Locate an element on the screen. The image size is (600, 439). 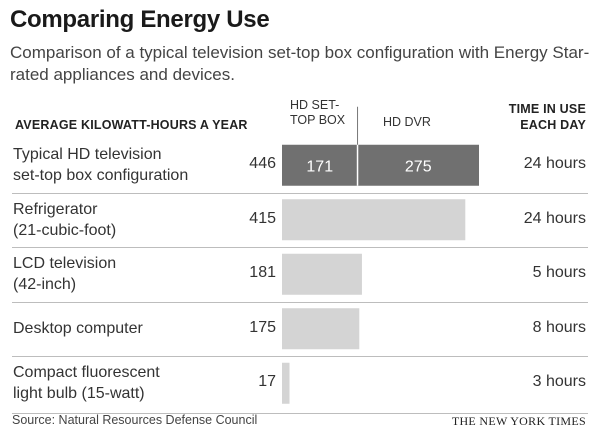
category-label-line: set-top box configuration is located at coordinates (101, 176).